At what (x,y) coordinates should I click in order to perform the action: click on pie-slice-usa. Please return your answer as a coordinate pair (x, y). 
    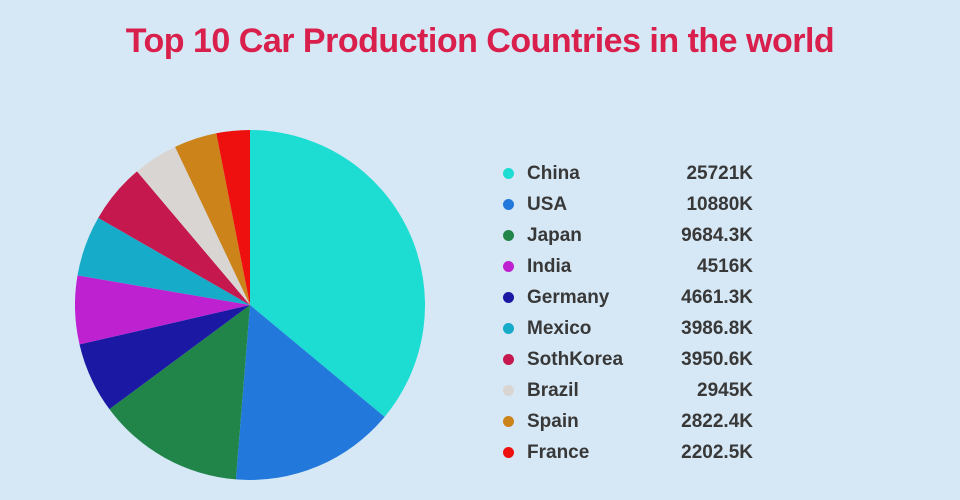
    Looking at the image, I should click on (310, 392).